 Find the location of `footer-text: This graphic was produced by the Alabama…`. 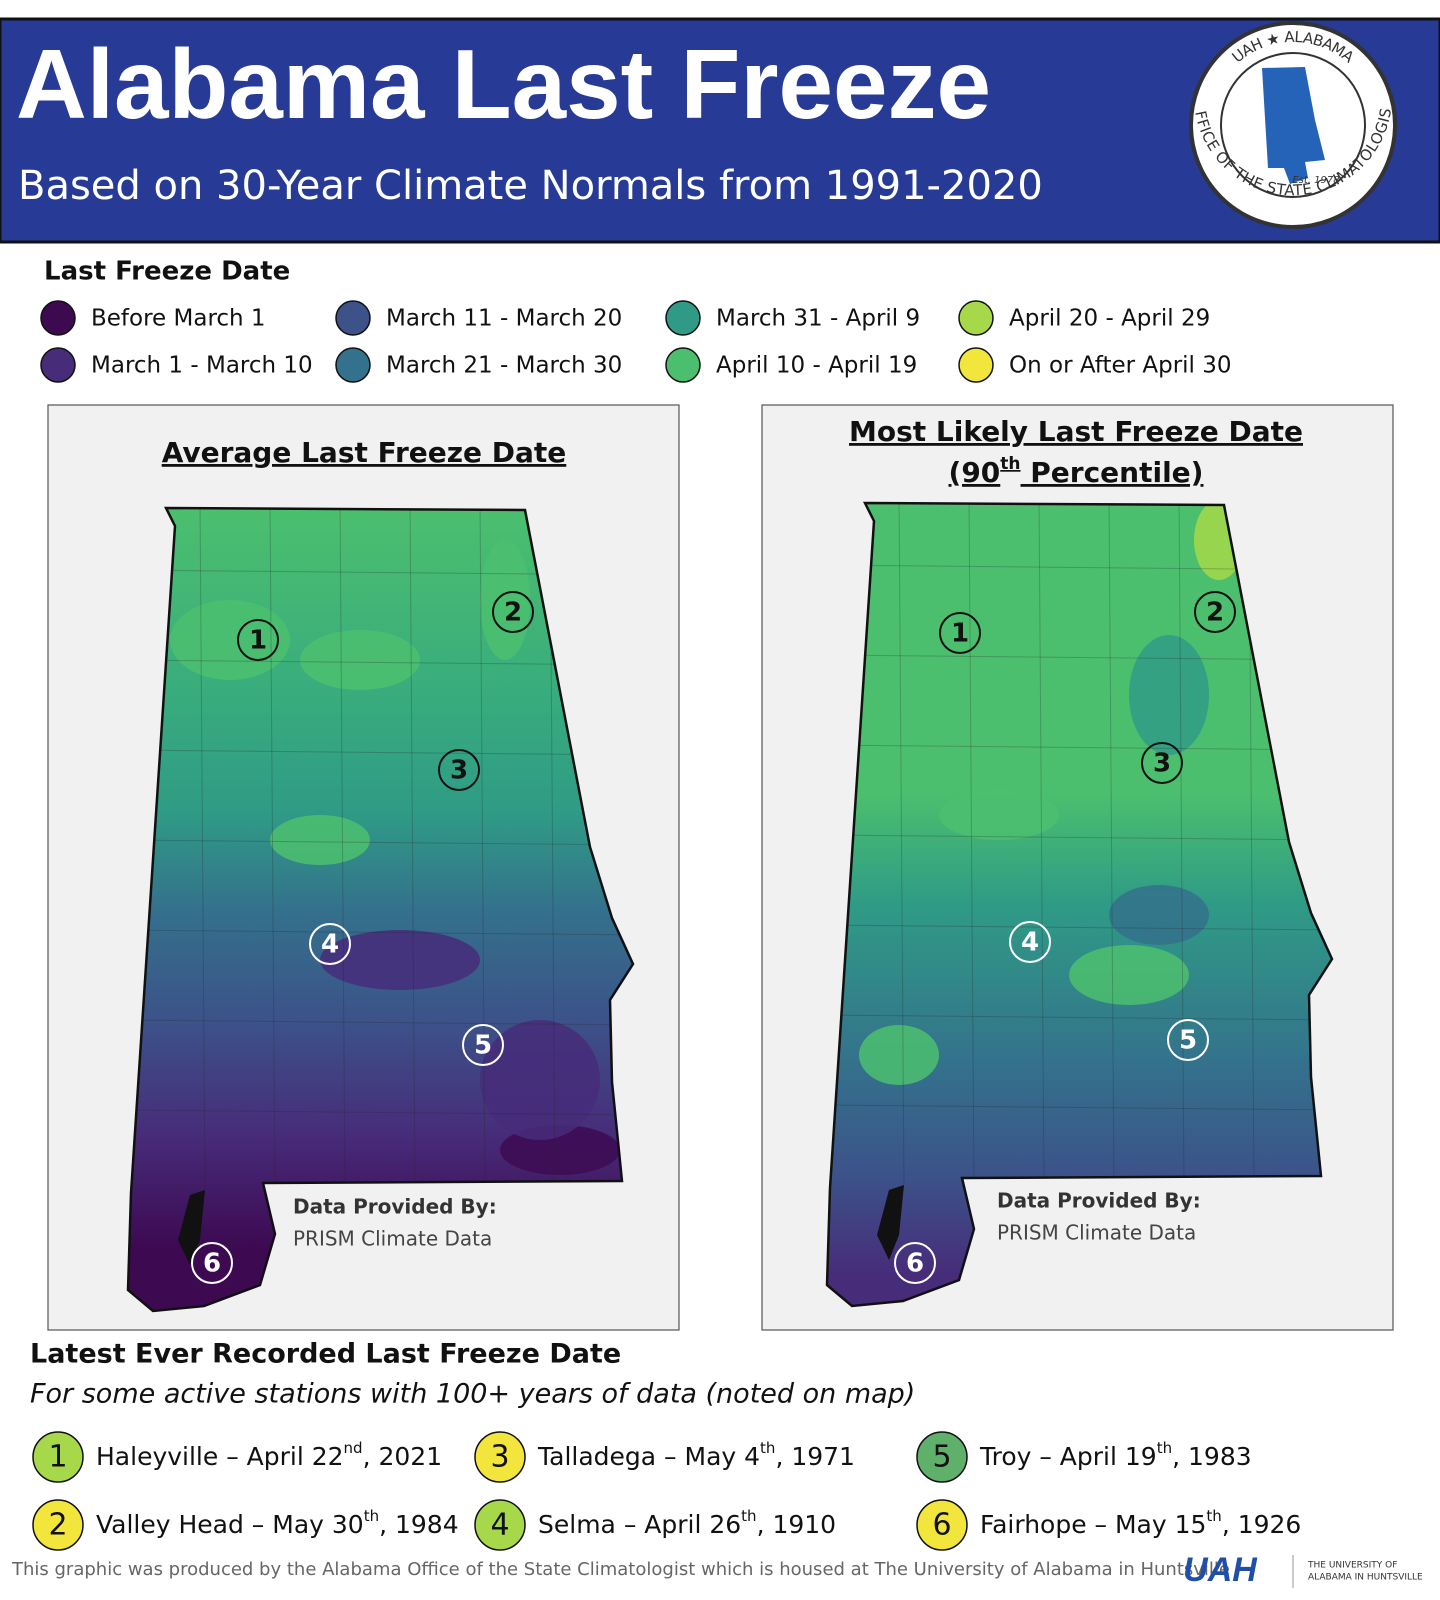

footer-text: This graphic was produced by the Alabama… is located at coordinates (620, 1569).